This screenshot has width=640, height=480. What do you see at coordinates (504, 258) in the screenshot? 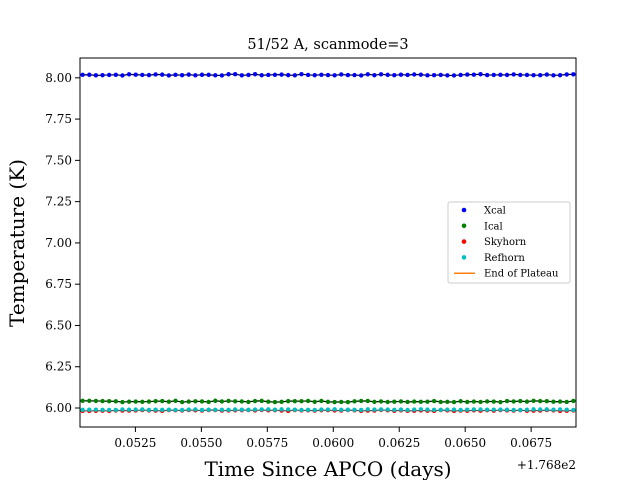
I see `legend-refhorn-label: Refhorn` at bounding box center [504, 258].